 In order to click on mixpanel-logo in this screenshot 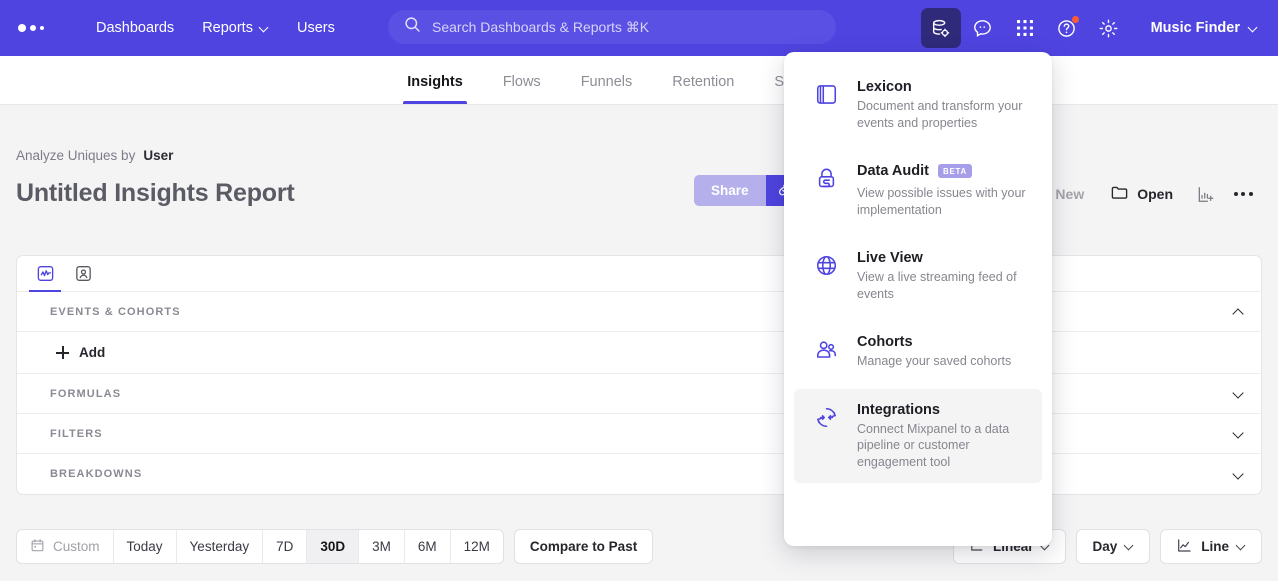, I will do `click(40, 28)`.